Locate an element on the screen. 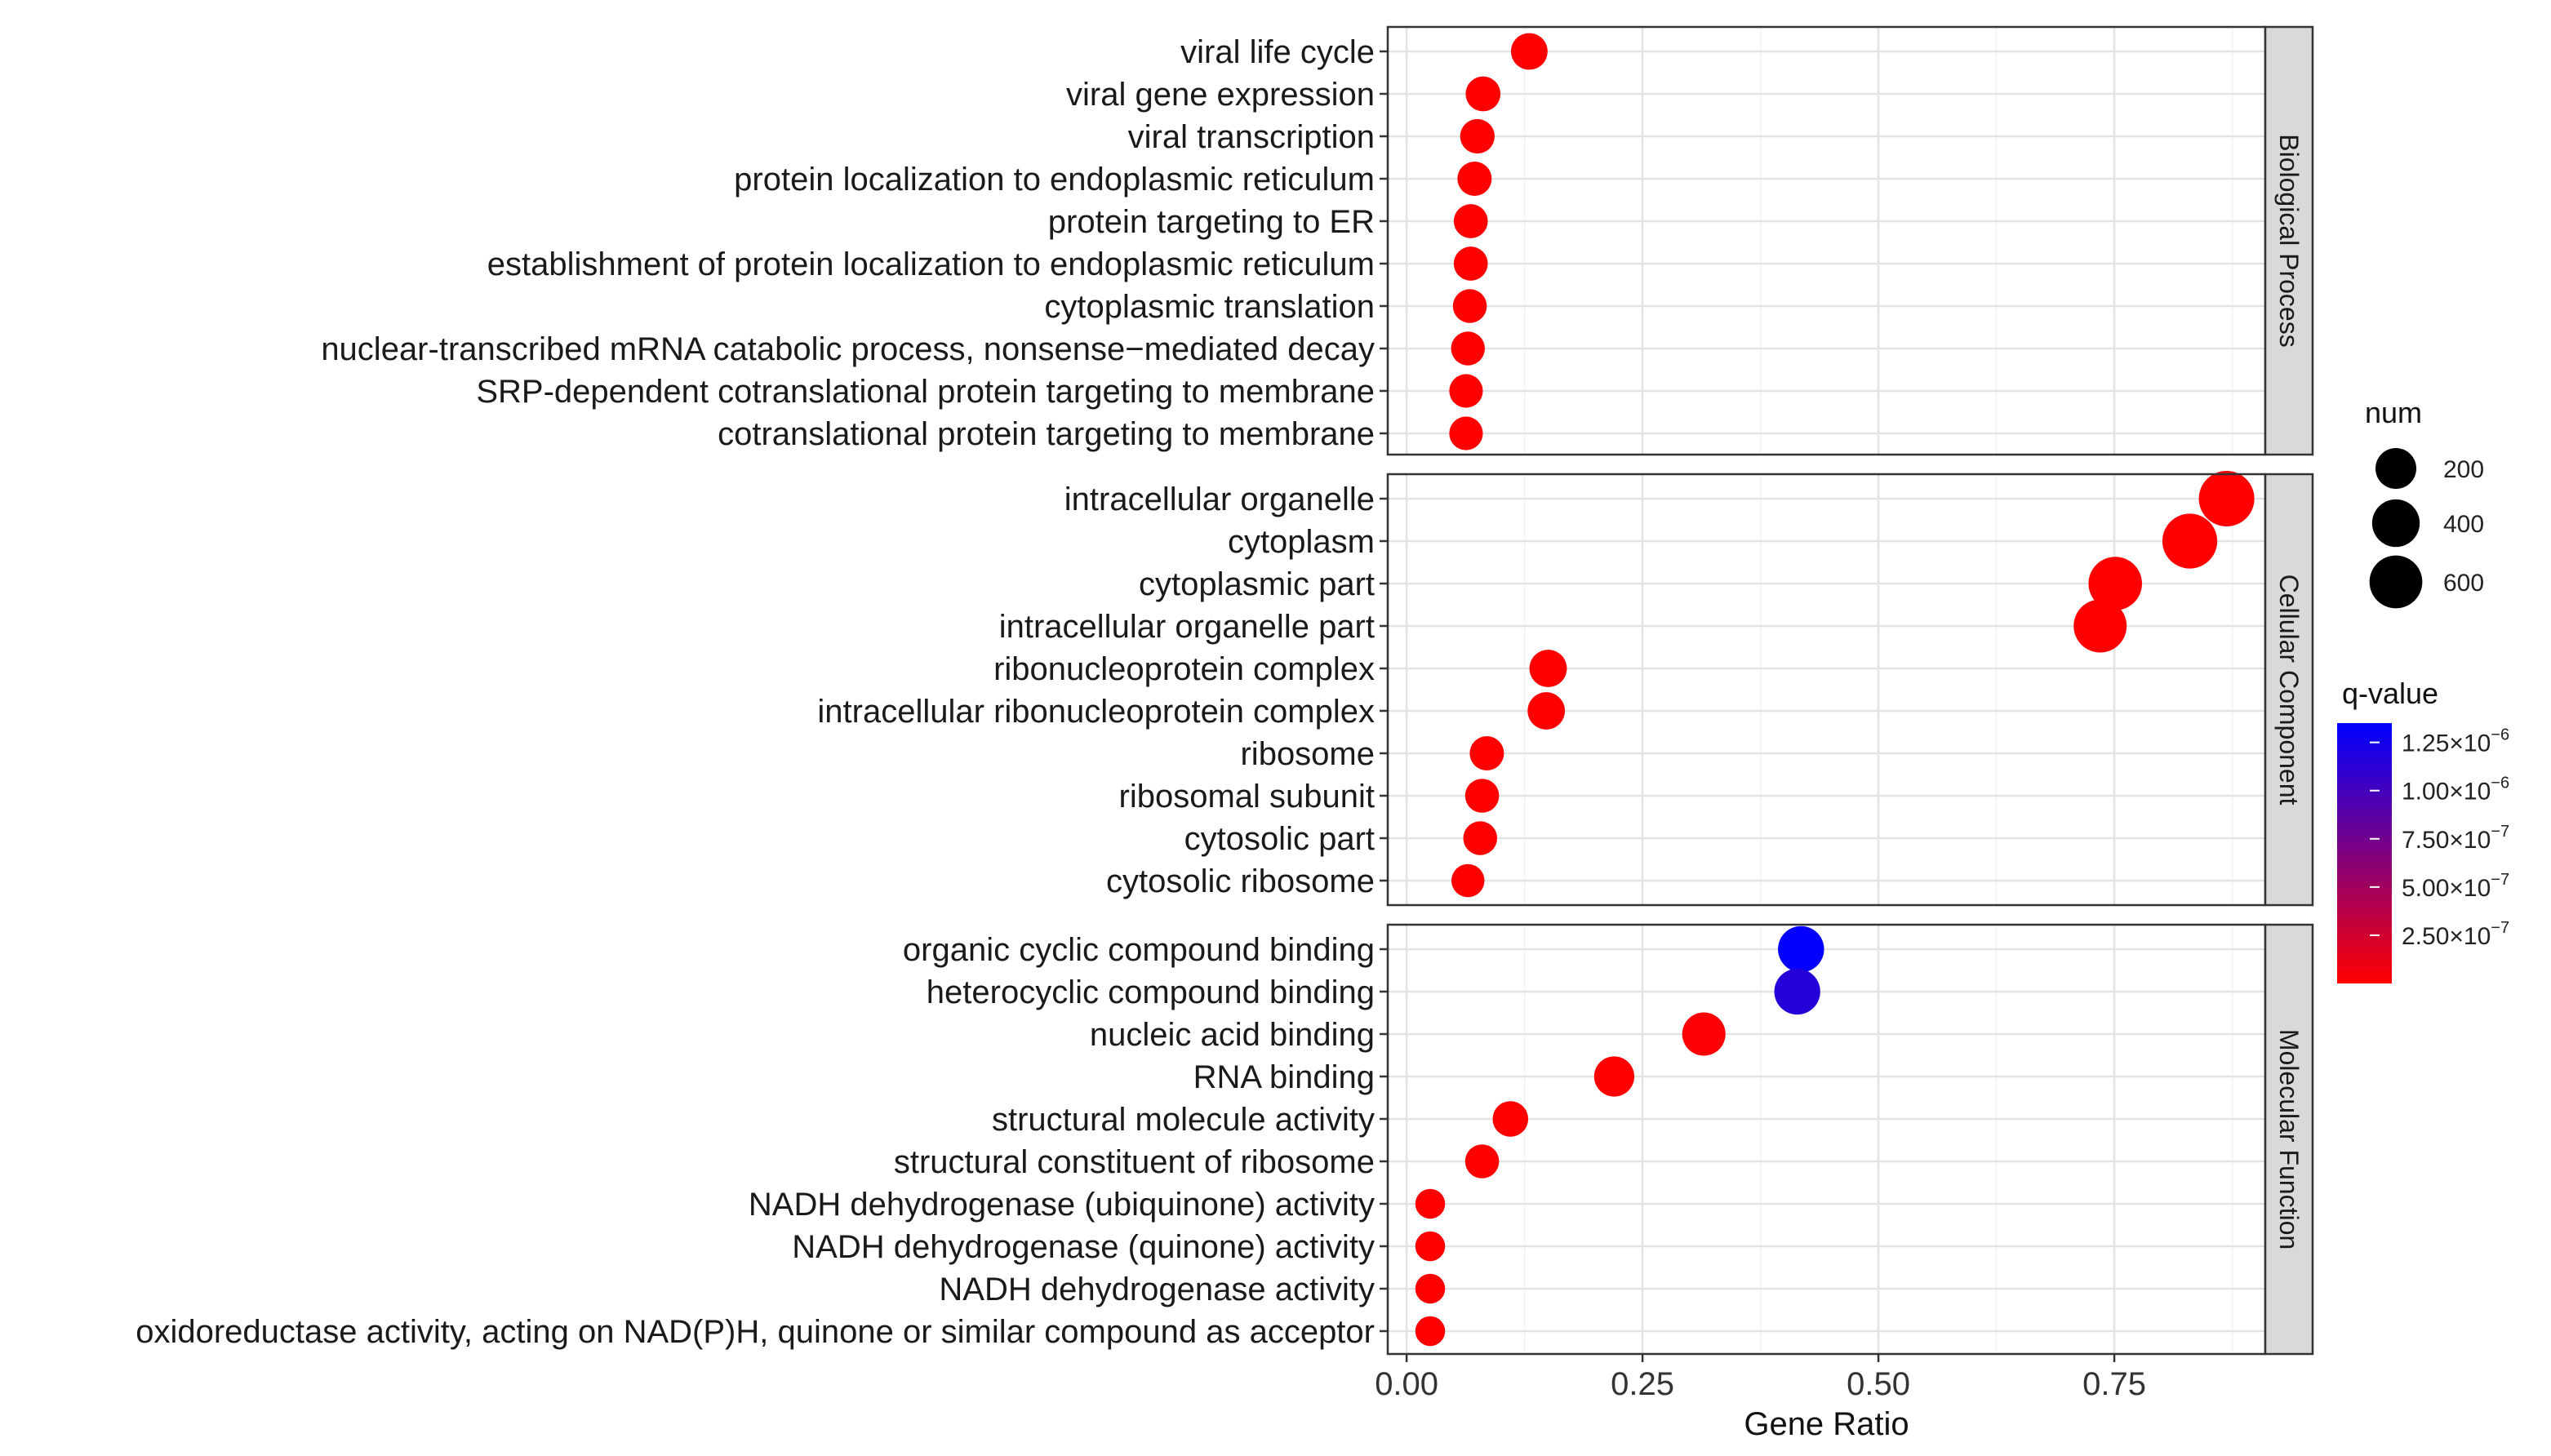 The width and height of the screenshot is (2551, 1456). color-legend-mantissa: 1.25×10 is located at coordinates (2446, 744).